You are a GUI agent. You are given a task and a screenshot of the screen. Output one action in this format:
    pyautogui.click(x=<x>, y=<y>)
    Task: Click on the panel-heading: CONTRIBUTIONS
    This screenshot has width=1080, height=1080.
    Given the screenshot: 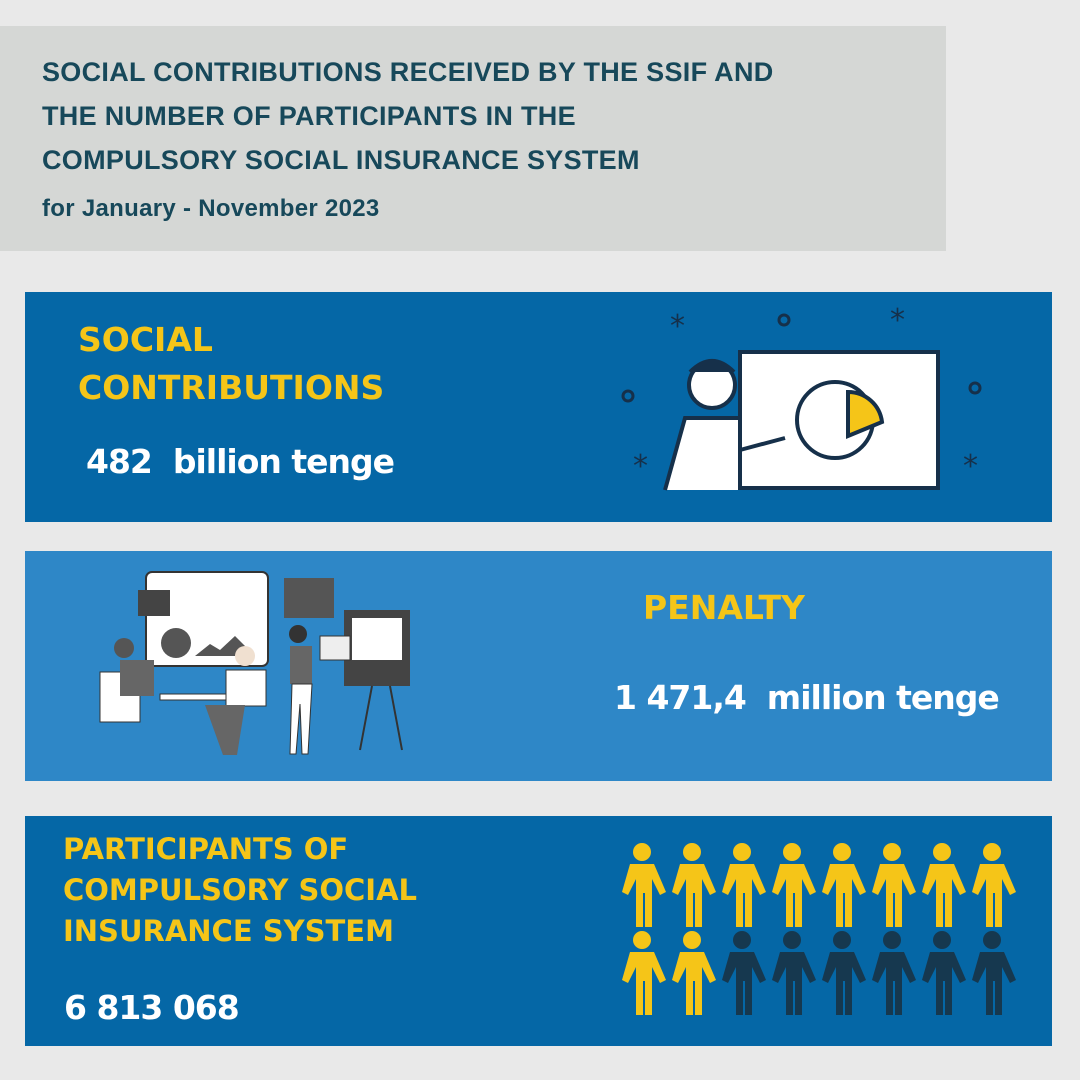 What is the action you would take?
    pyautogui.click(x=231, y=387)
    